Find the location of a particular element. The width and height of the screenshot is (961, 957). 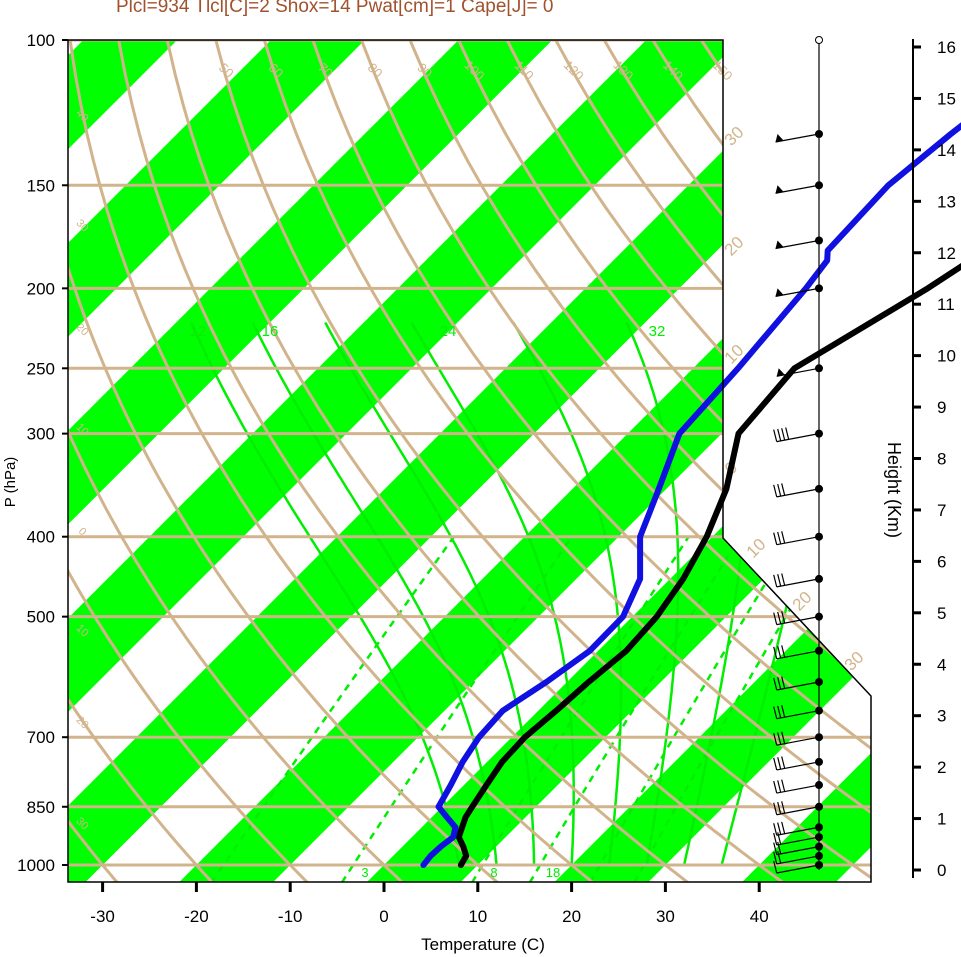

height-tick-label: 1 is located at coordinates (941, 819).